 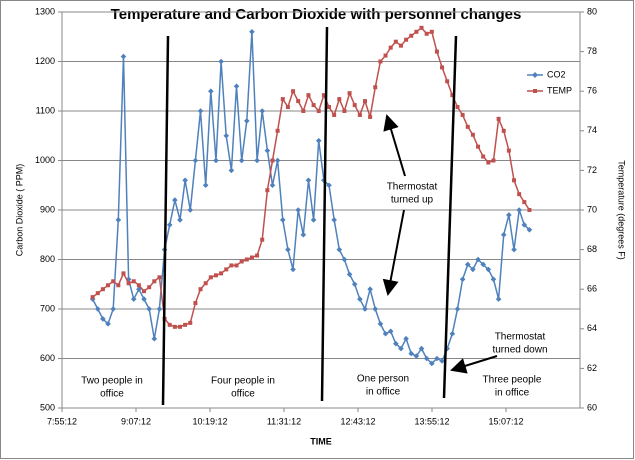 I want to click on y-tick-label: 900, so click(x=47, y=209).